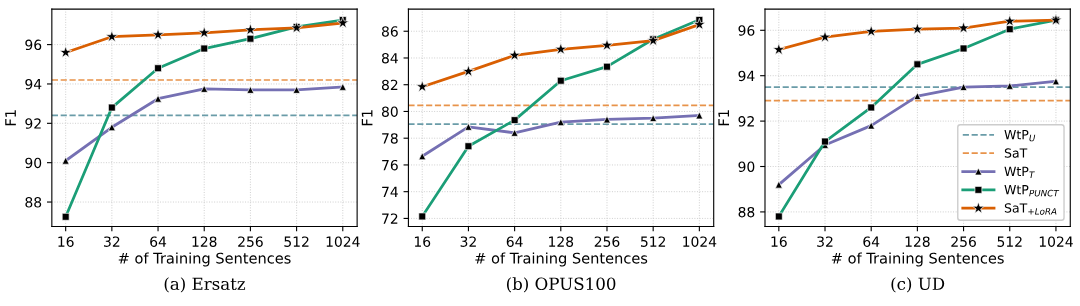  Describe the element at coordinates (918, 285) in the screenshot. I see `text: (c) UD` at that location.